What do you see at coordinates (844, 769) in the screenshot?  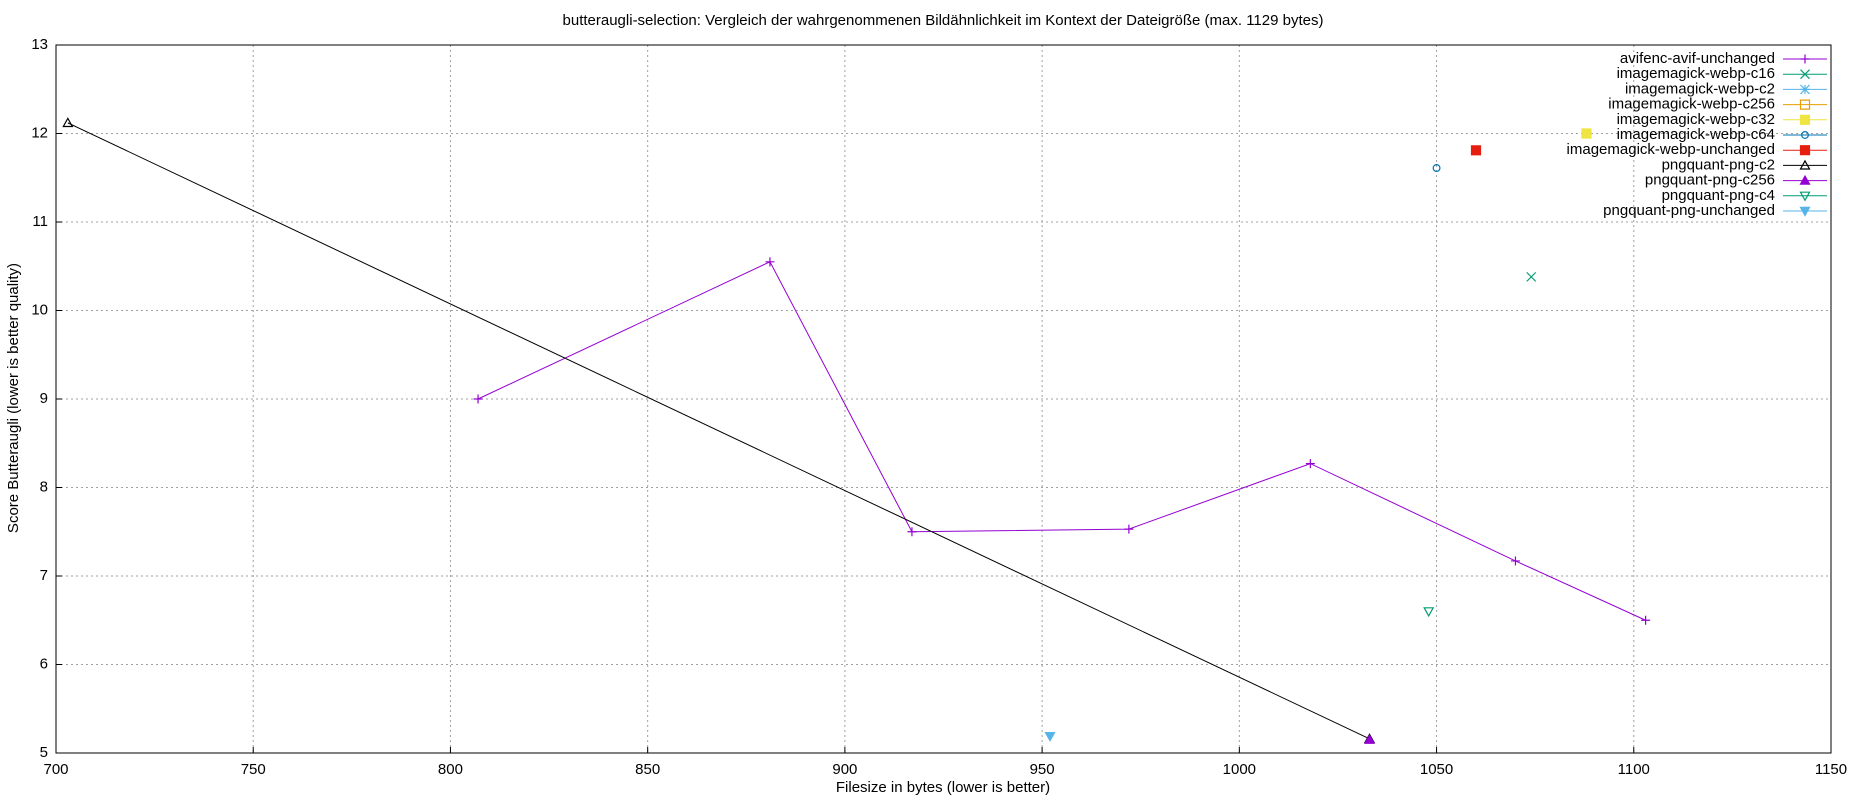 I see `x-tick-label: 900` at bounding box center [844, 769].